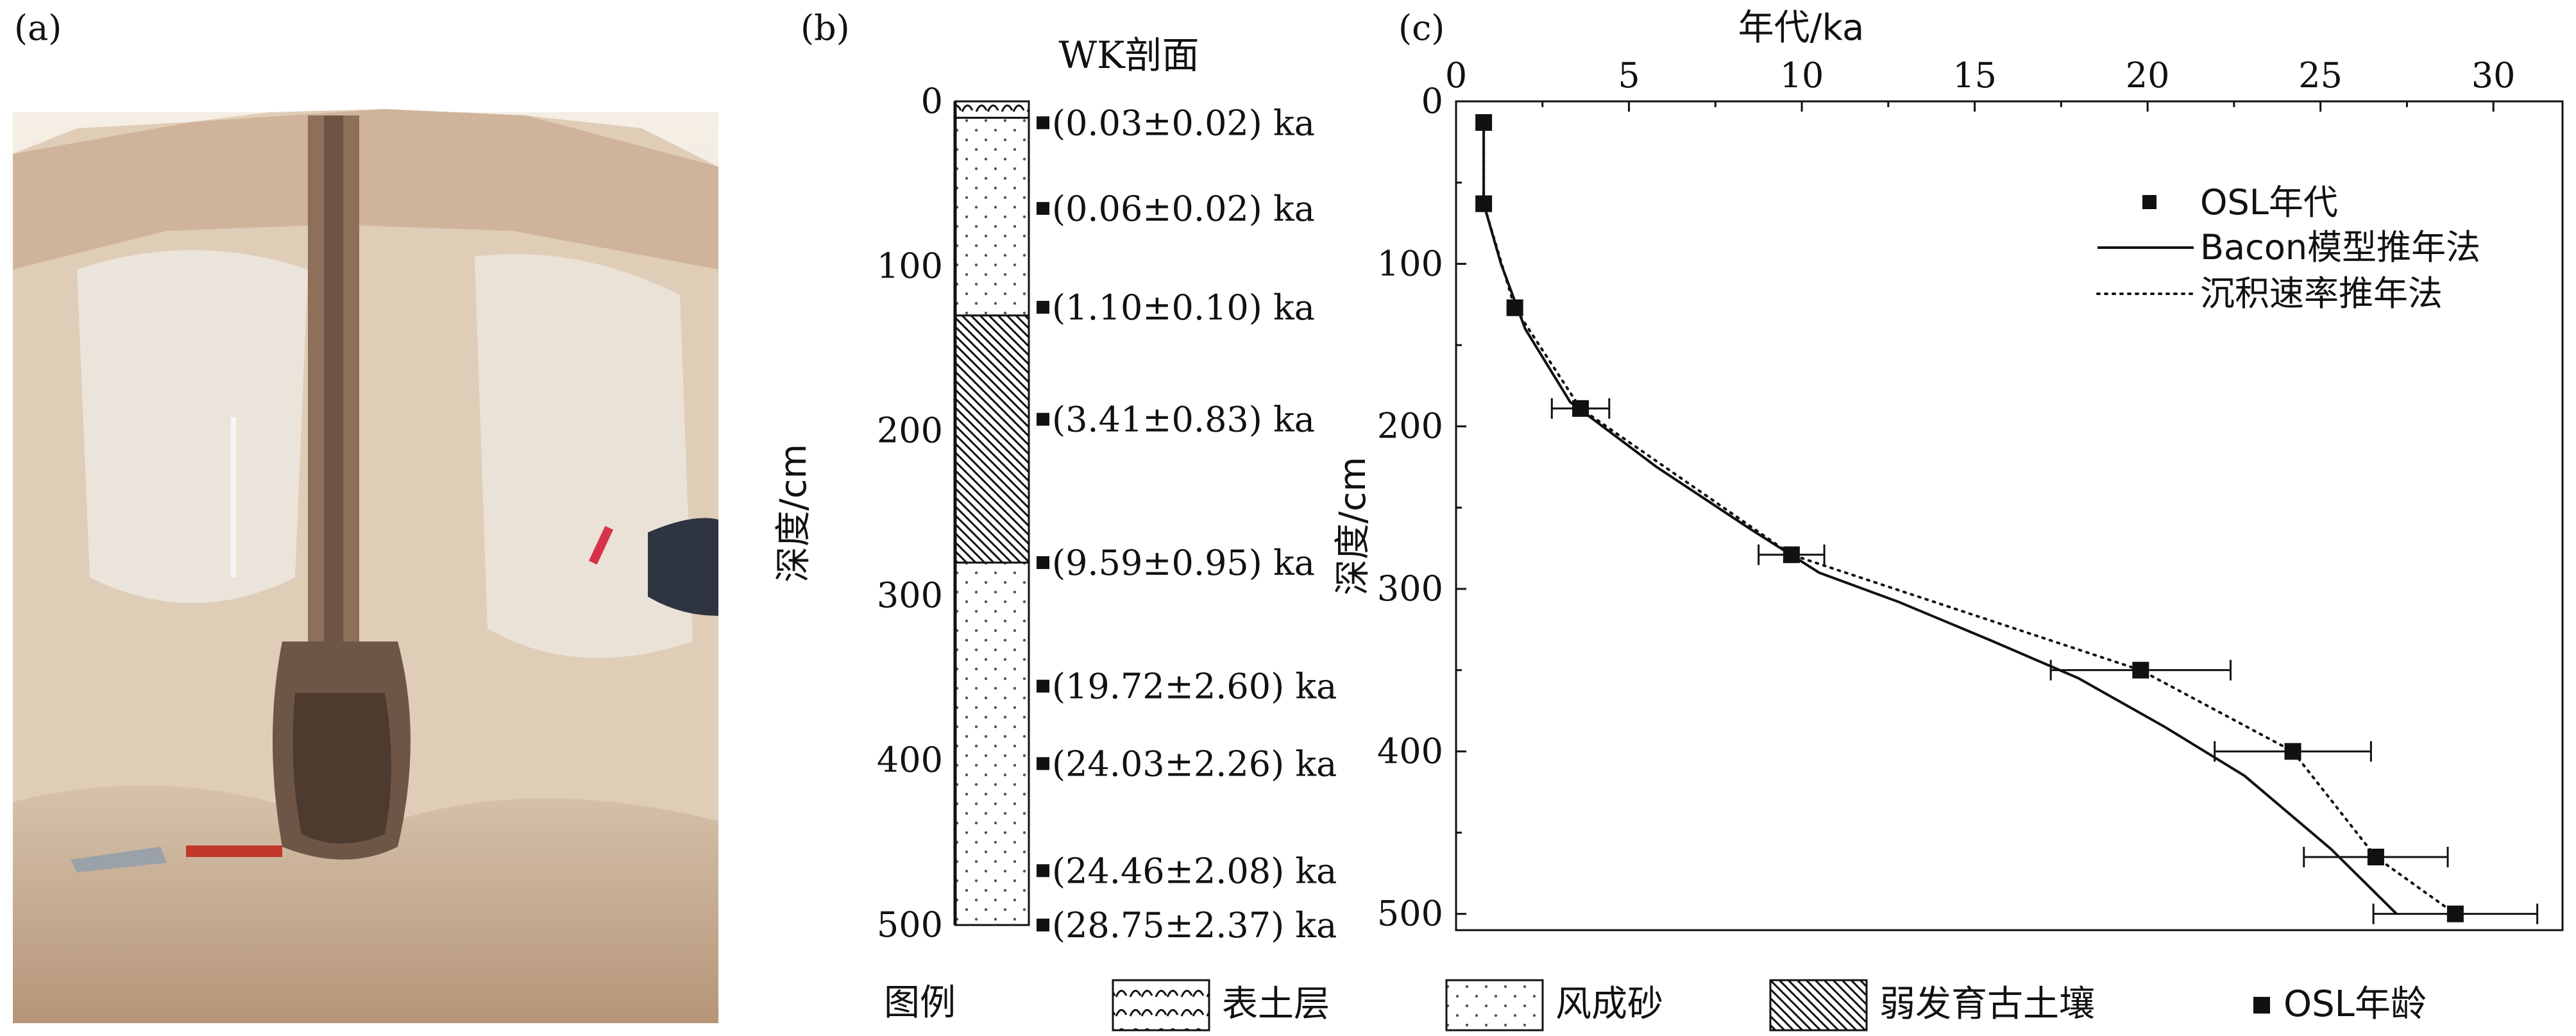 The height and width of the screenshot is (1036, 2576). What do you see at coordinates (825, 28) in the screenshot?
I see `panel-label-b: (b)` at bounding box center [825, 28].